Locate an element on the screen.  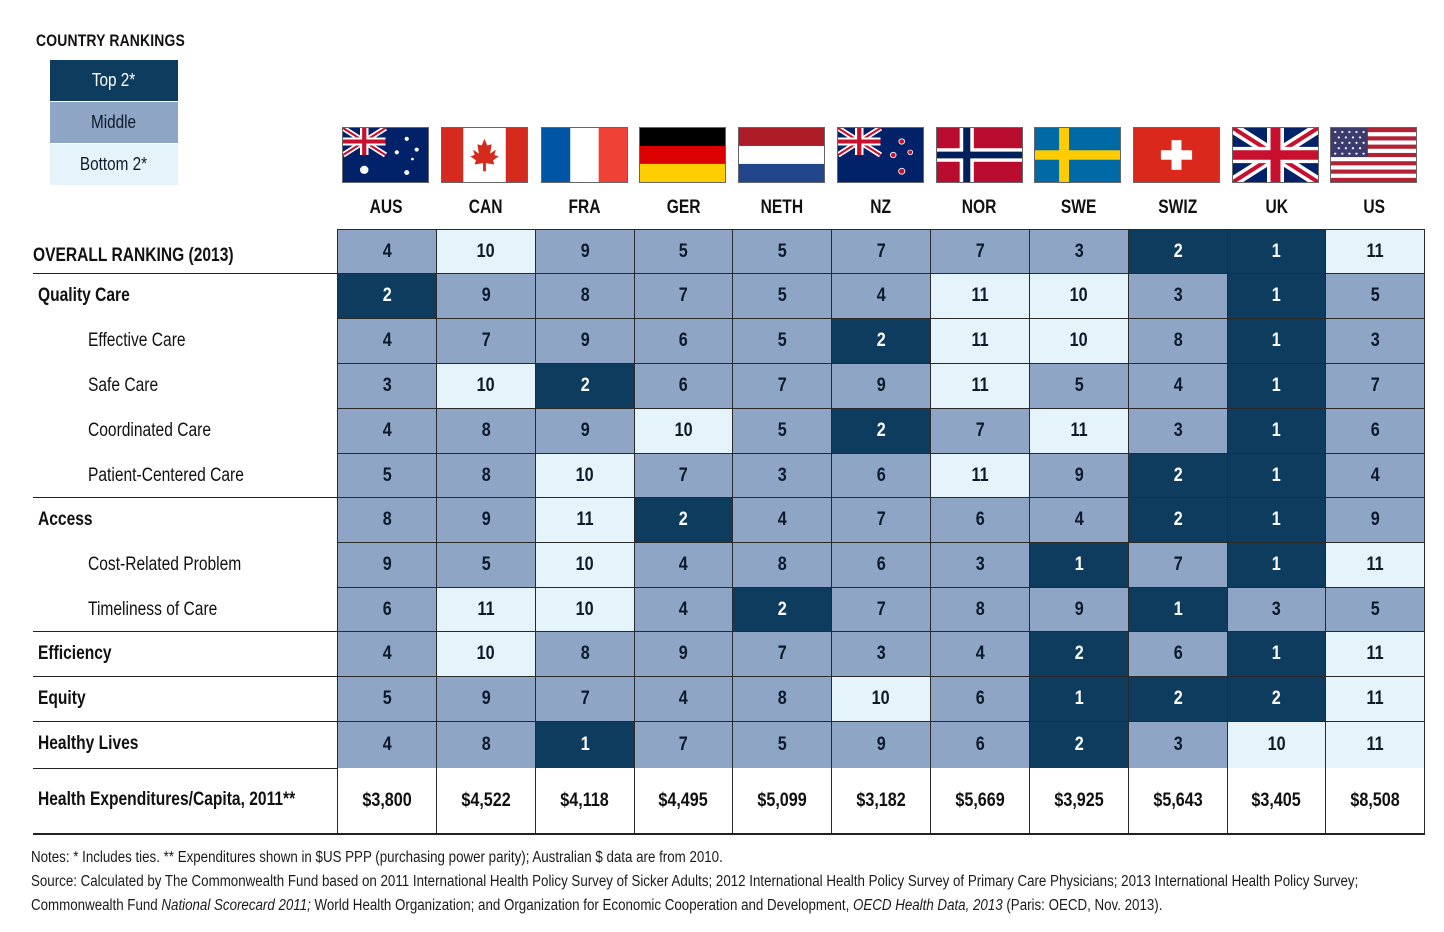
column-header-can: CAN is located at coordinates (485, 207).